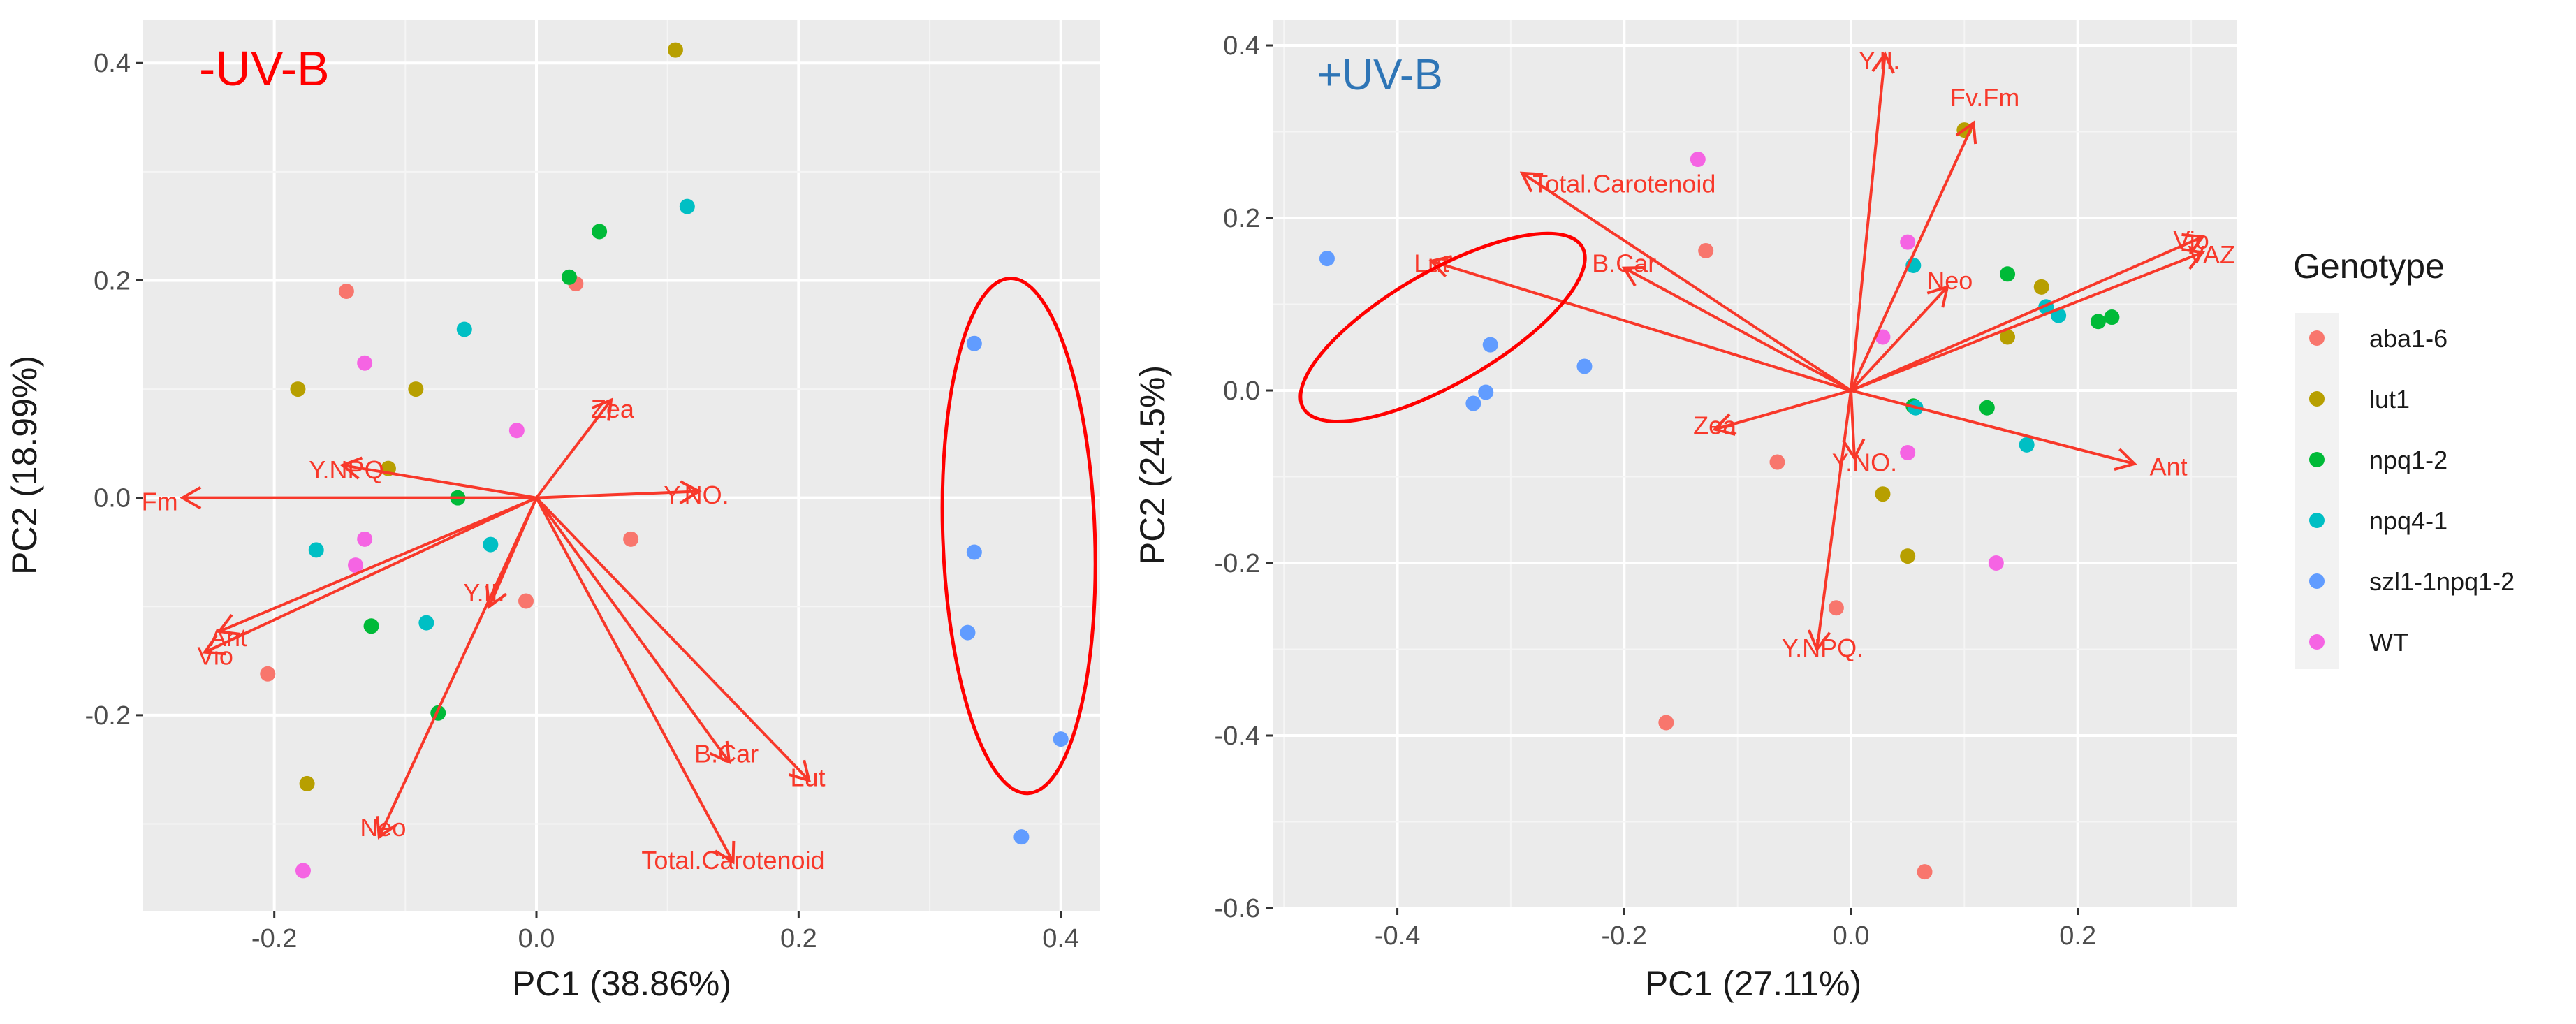 Image resolution: width=2576 pixels, height=1024 pixels. I want to click on x-axis-title: PC1 (27.11%), so click(1753, 983).